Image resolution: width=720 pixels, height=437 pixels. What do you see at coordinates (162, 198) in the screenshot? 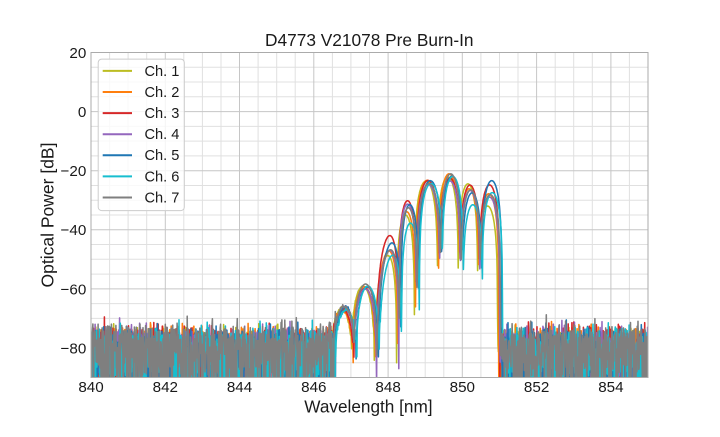
I see `svg-text: Ch. 7` at bounding box center [162, 198].